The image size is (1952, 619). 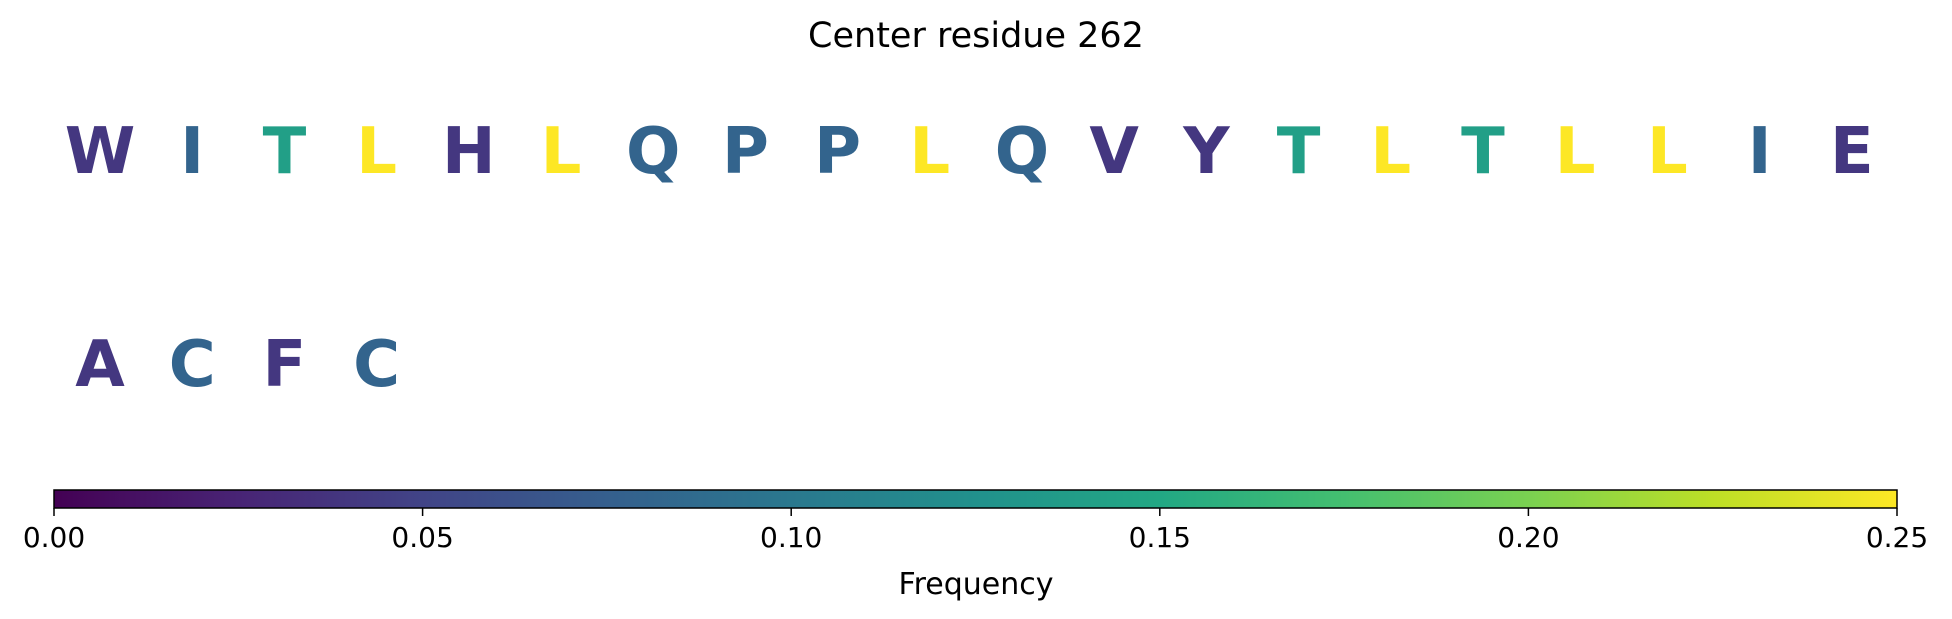 I want to click on residue-letter: E, so click(x=1852, y=152).